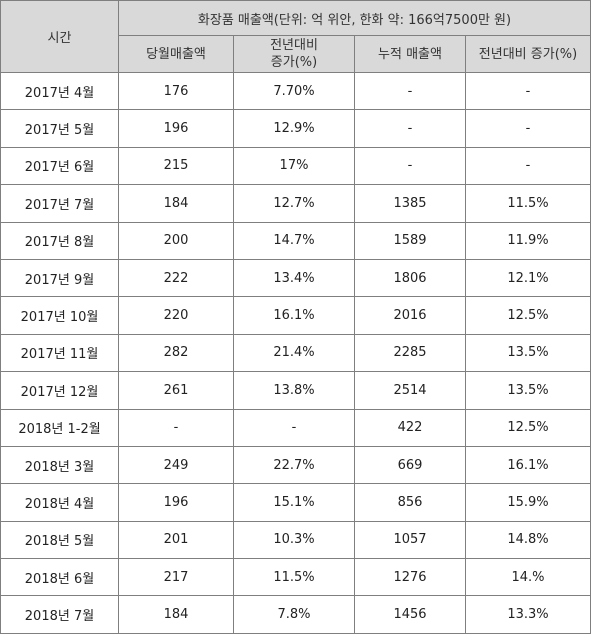 This screenshot has width=591, height=640. What do you see at coordinates (59, 278) in the screenshot?
I see `period-cell: 2017년 9월` at bounding box center [59, 278].